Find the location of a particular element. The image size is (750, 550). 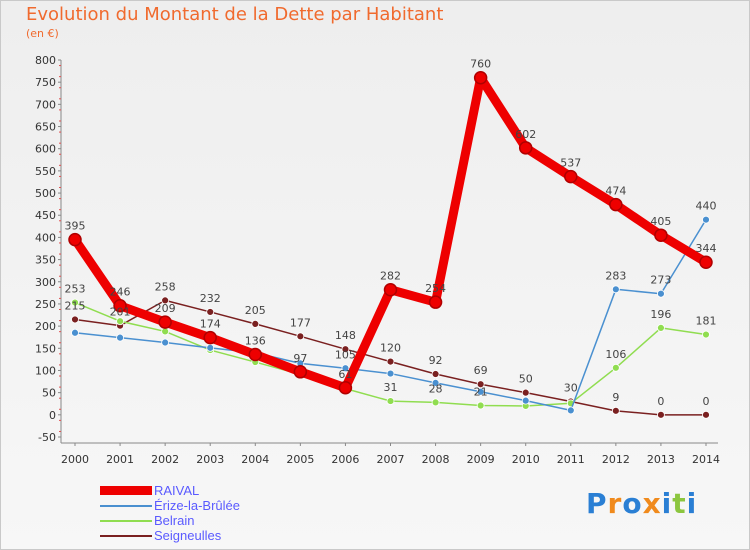

legend-label: Belrain is located at coordinates (174, 520).